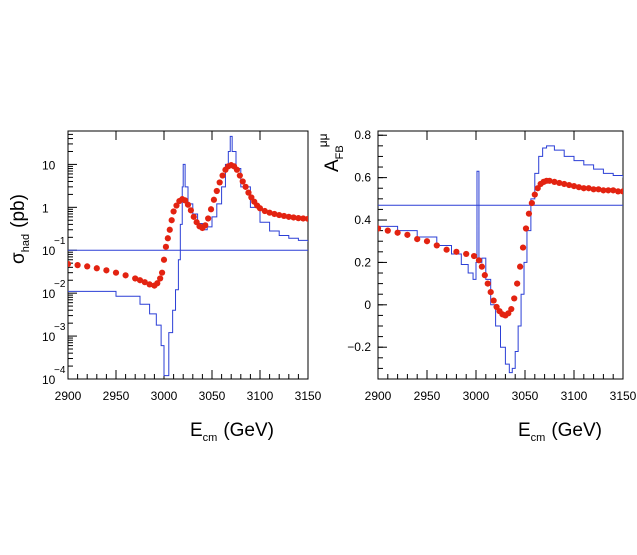 The height and width of the screenshot is (555, 637). I want to click on y-tick-label: 0.2, so click(362, 262).